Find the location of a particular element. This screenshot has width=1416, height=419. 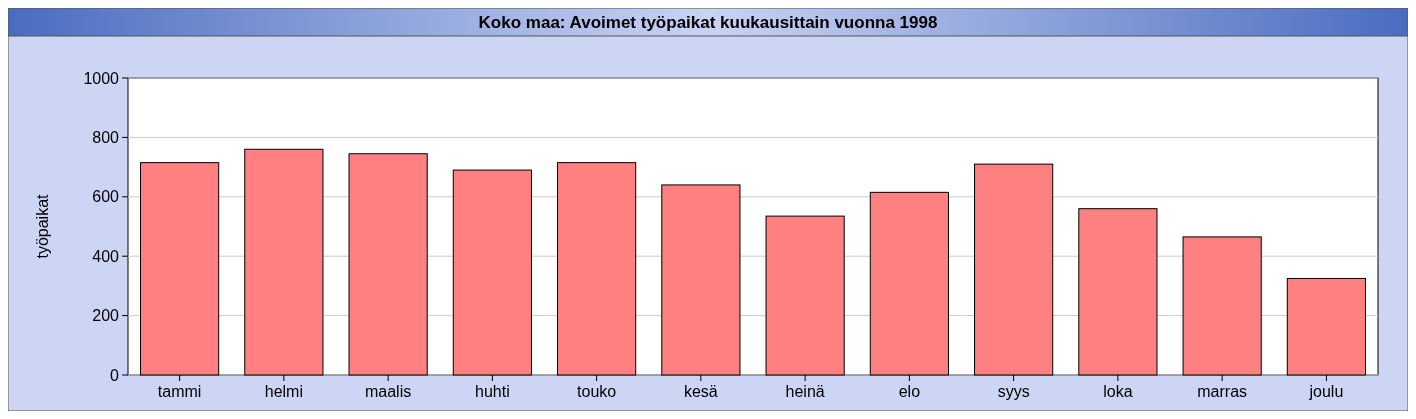

y-axis-title: työpaikat is located at coordinates (42, 226).